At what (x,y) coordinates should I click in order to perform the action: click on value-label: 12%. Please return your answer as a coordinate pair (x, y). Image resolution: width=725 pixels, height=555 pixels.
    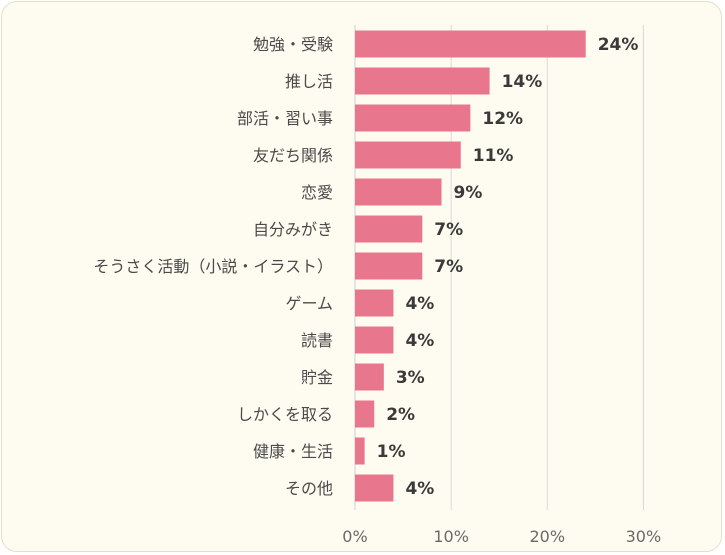
    Looking at the image, I should click on (502, 119).